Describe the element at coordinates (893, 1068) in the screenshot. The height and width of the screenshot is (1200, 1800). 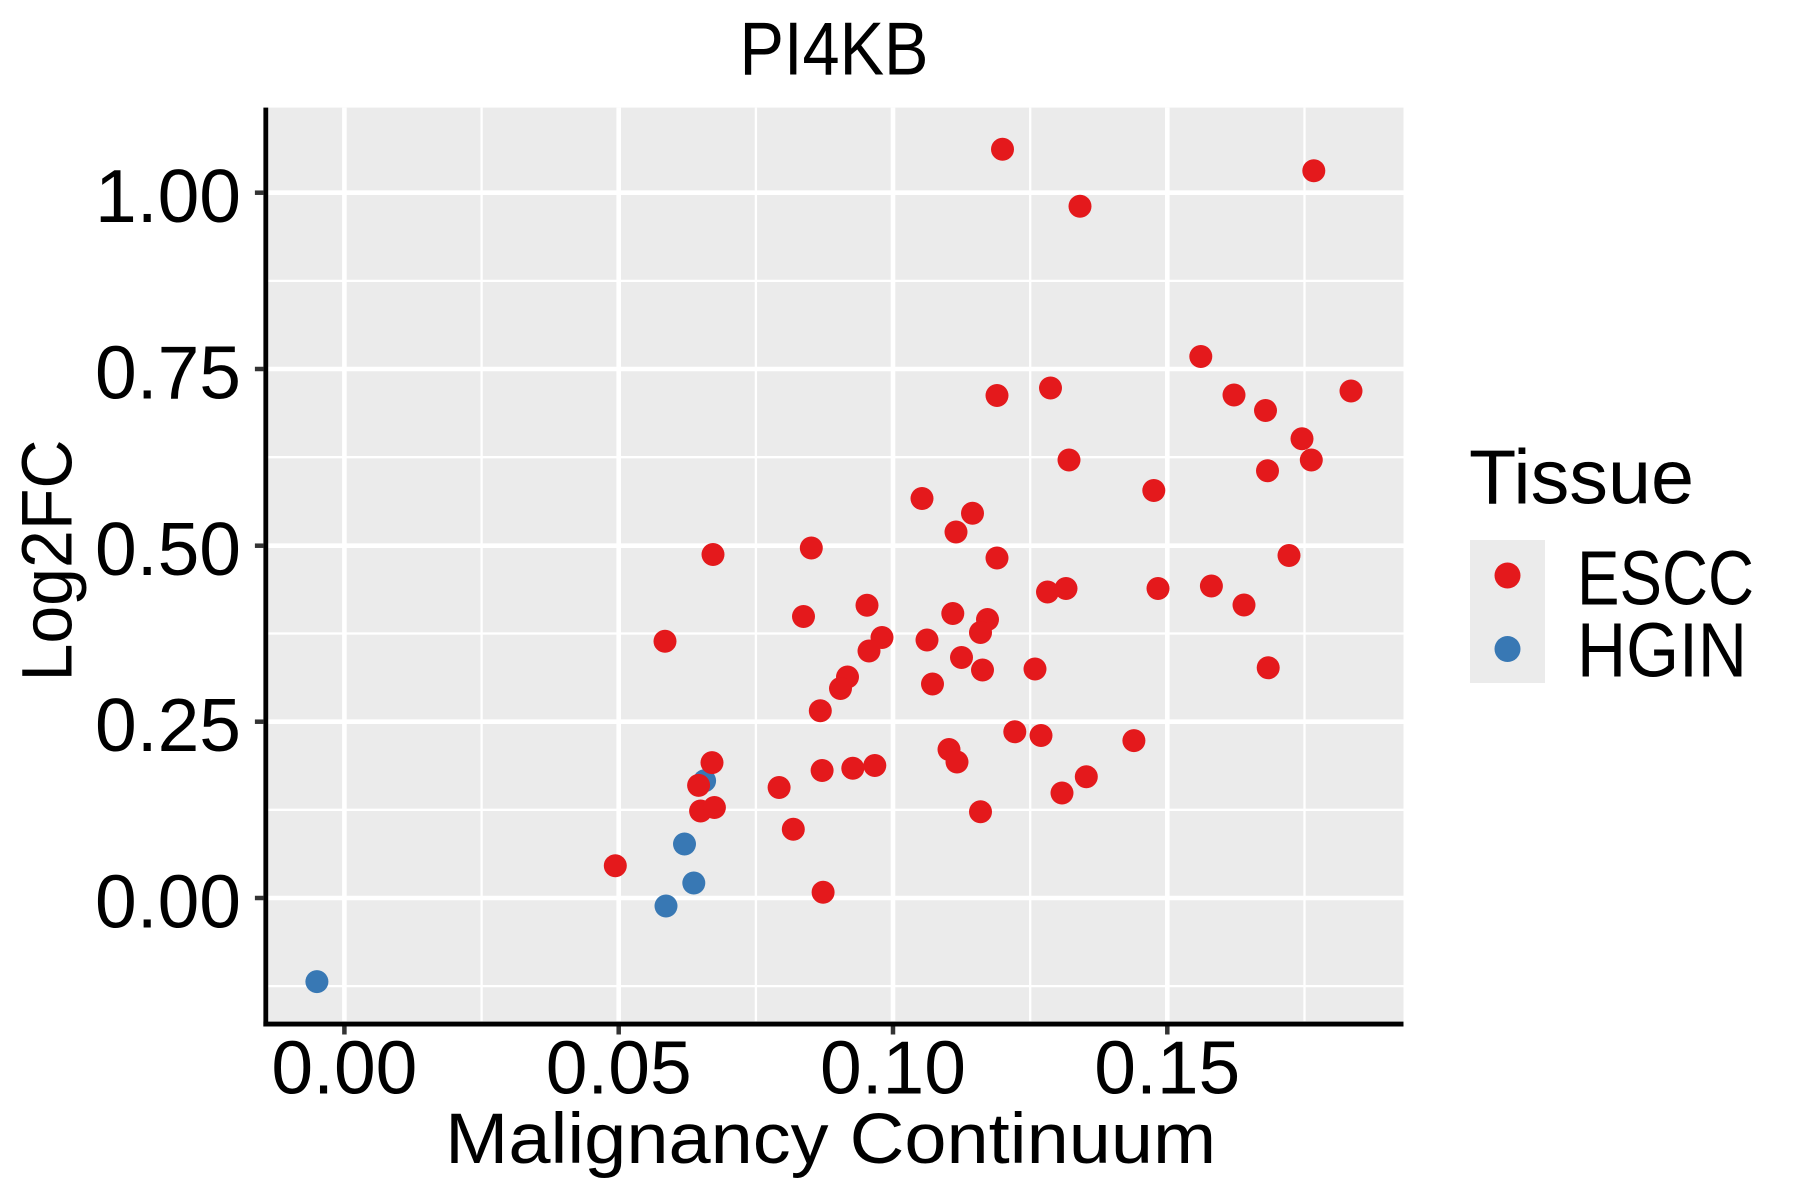
I see `svg-text: 0.10` at that location.